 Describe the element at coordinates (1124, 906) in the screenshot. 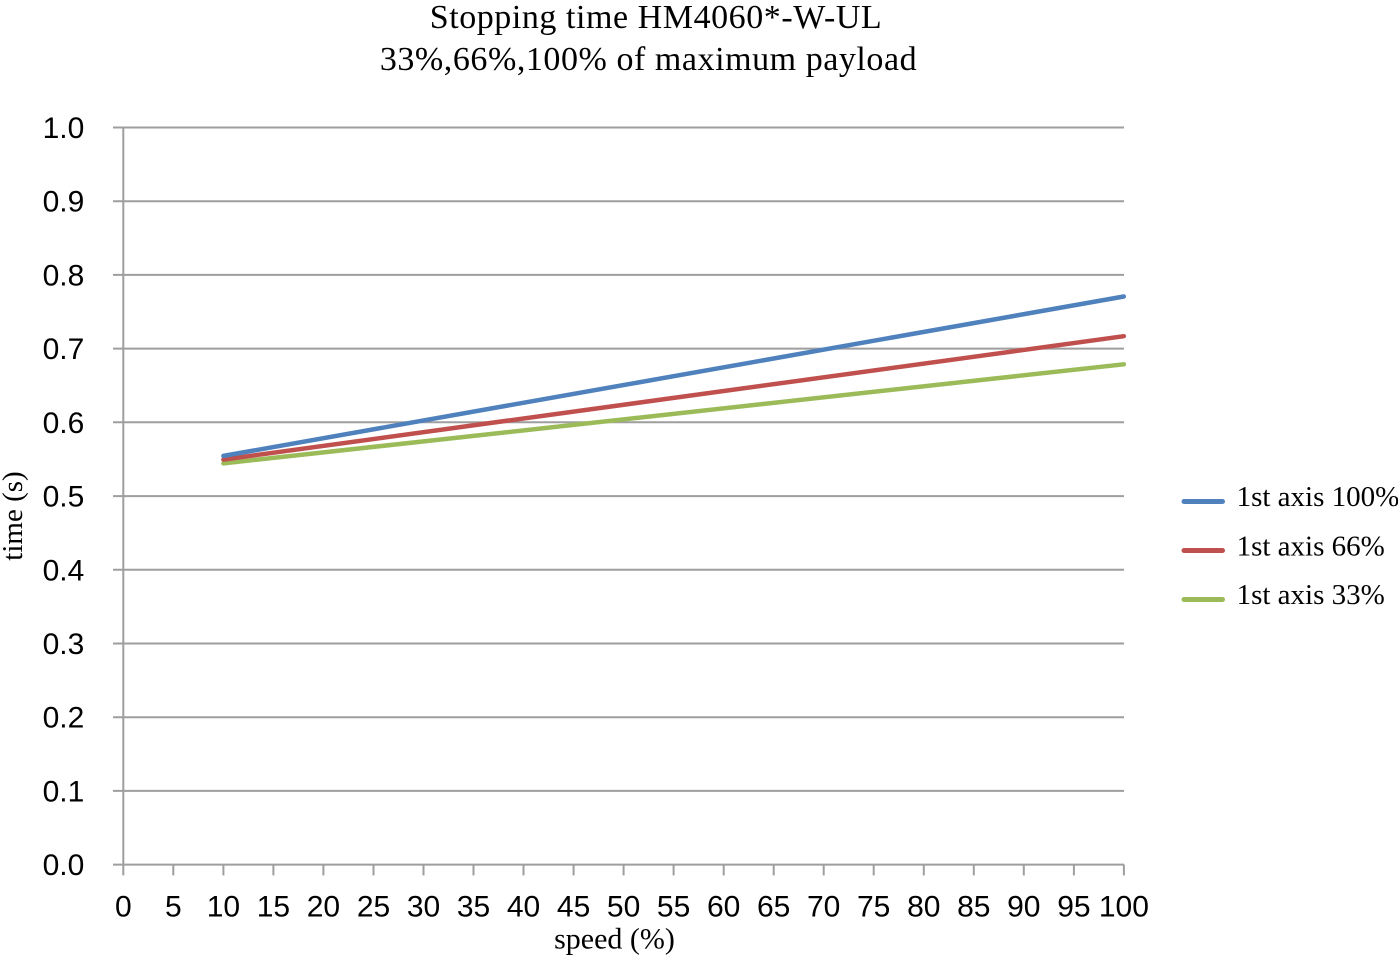

I see `svg-text: 100` at that location.